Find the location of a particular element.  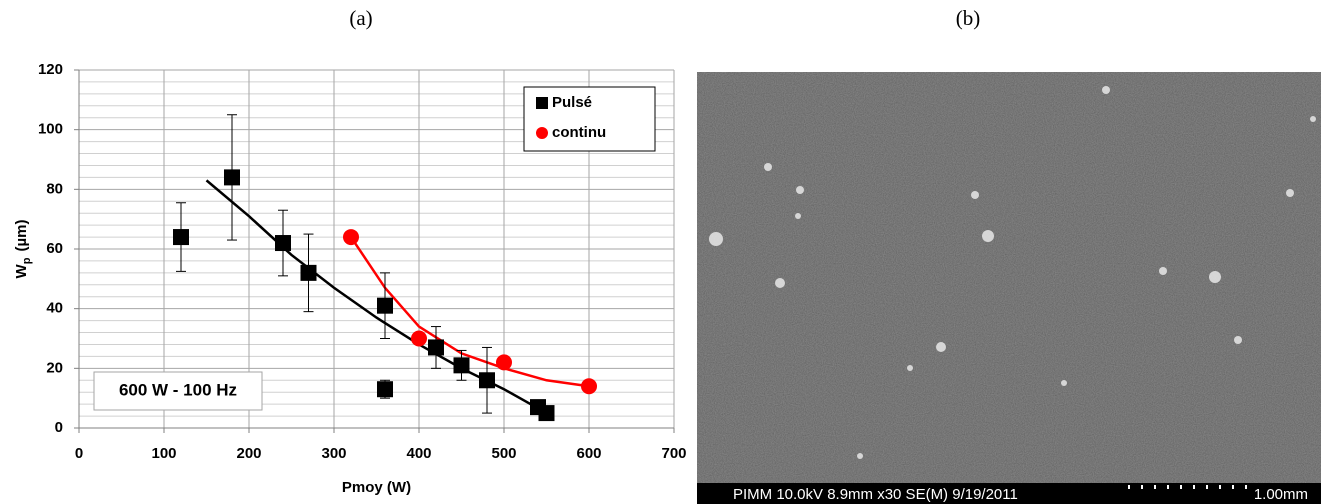

y-tick-label: 80 is located at coordinates (54, 188).